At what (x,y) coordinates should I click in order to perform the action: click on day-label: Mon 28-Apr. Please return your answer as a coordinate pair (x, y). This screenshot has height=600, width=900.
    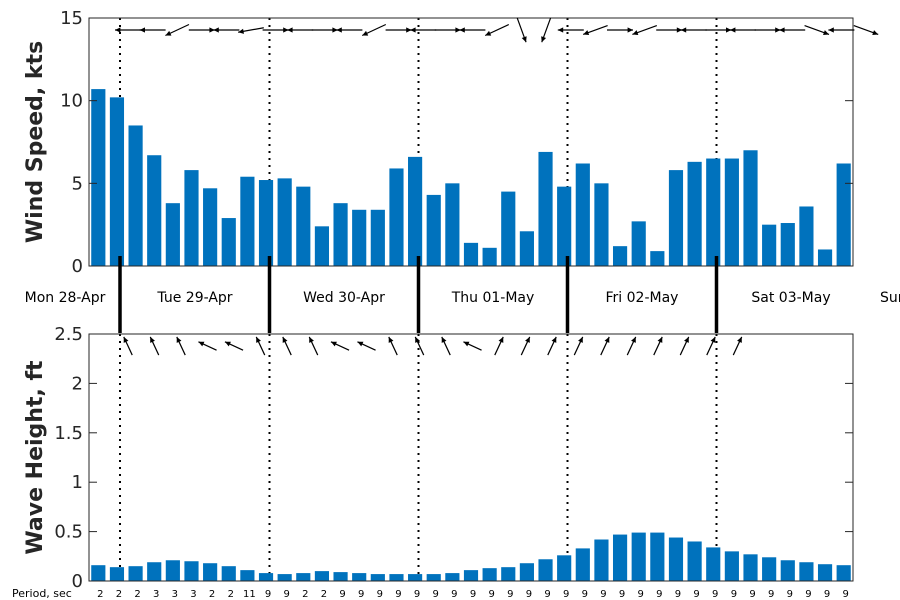
    Looking at the image, I should click on (65, 298).